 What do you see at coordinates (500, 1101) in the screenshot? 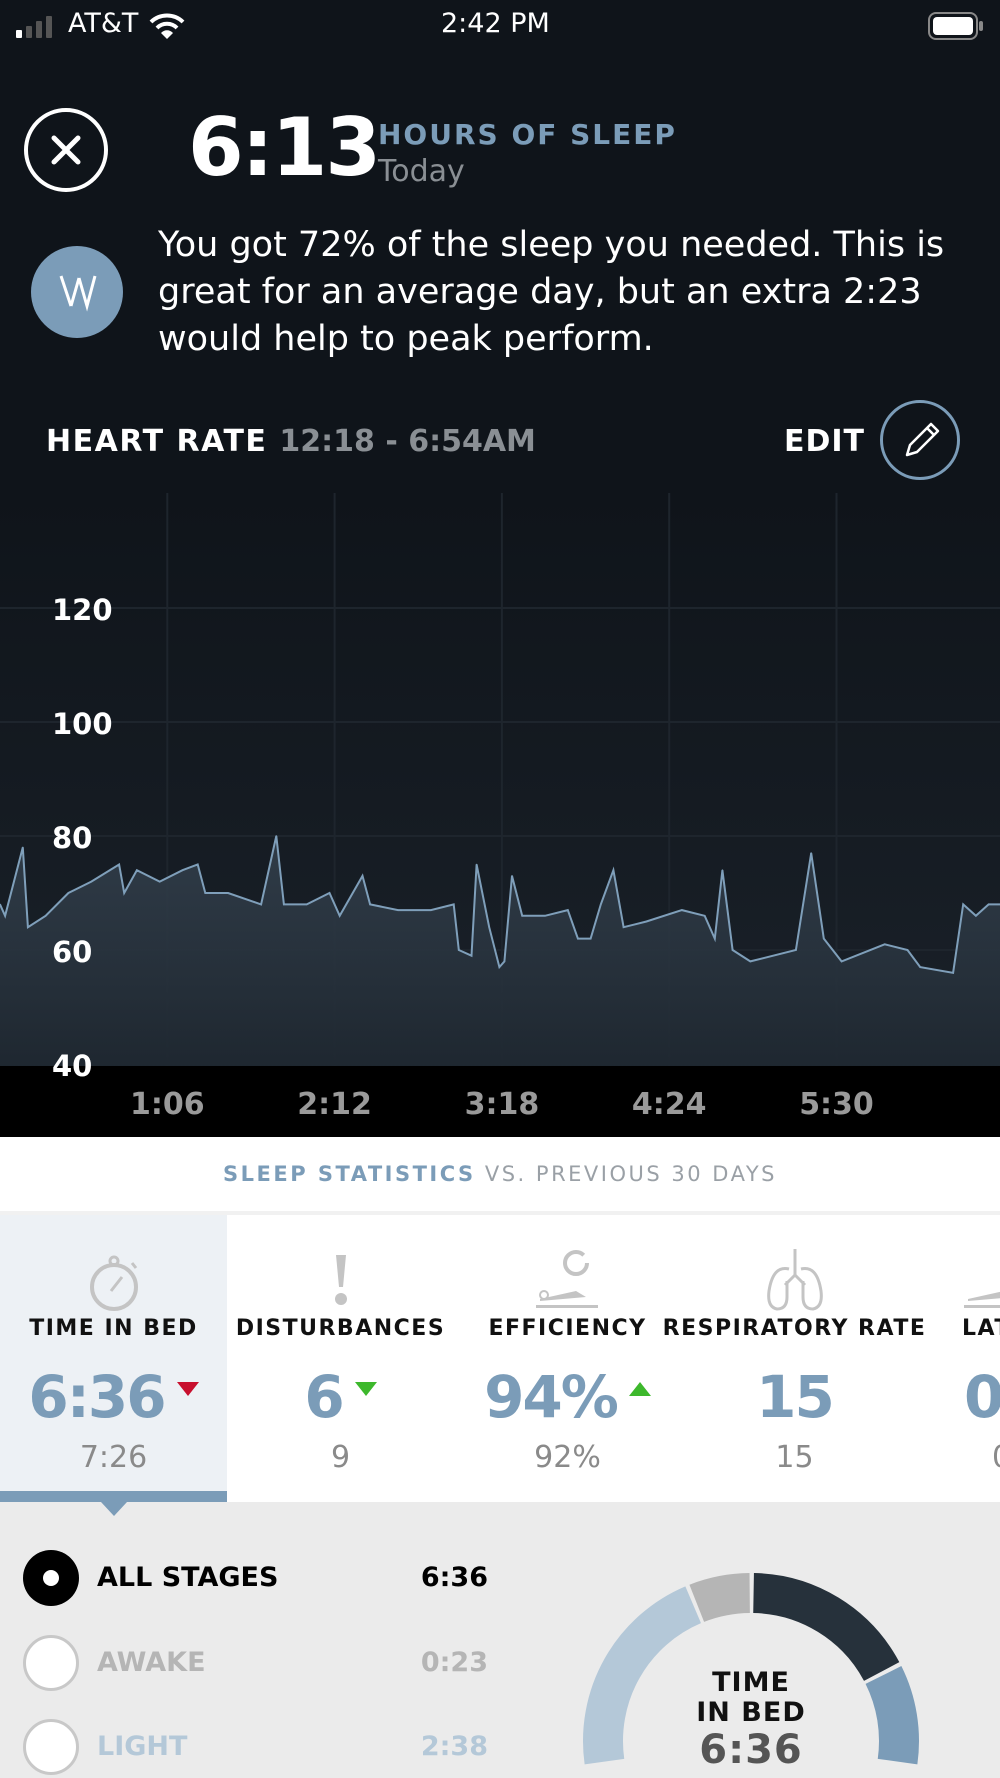
I see `x-axis-band` at bounding box center [500, 1101].